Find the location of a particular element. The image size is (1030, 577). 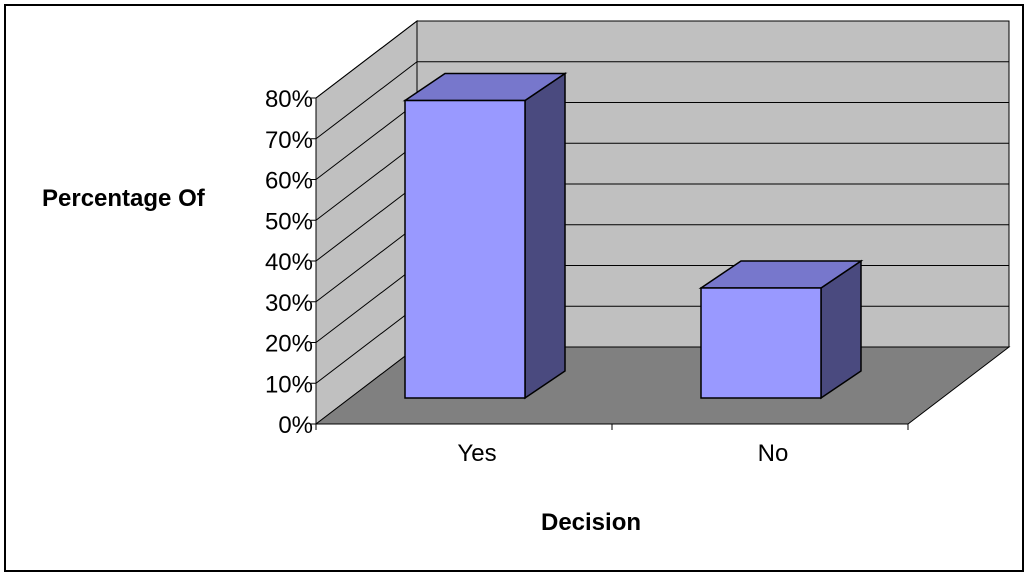

y-tick-label: 50% is located at coordinates (289, 221).